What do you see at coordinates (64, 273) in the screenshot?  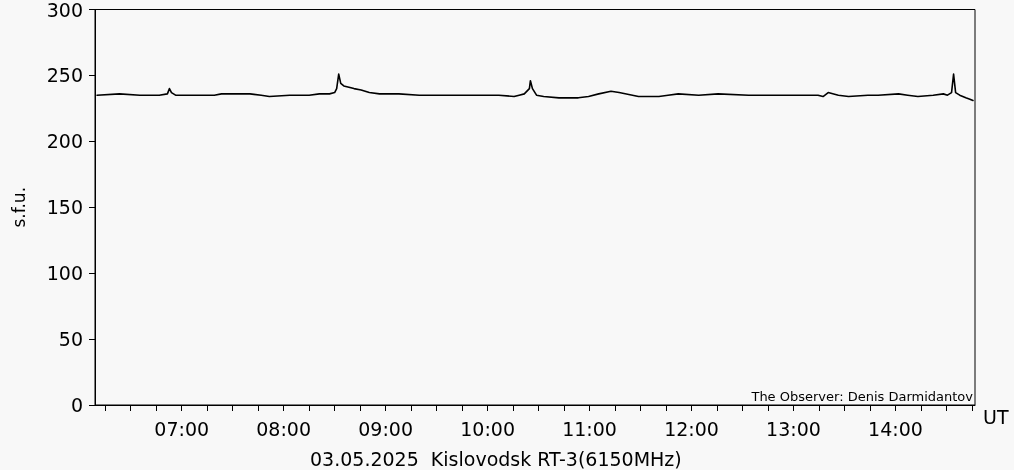 I see `y-tick-label: 100` at bounding box center [64, 273].